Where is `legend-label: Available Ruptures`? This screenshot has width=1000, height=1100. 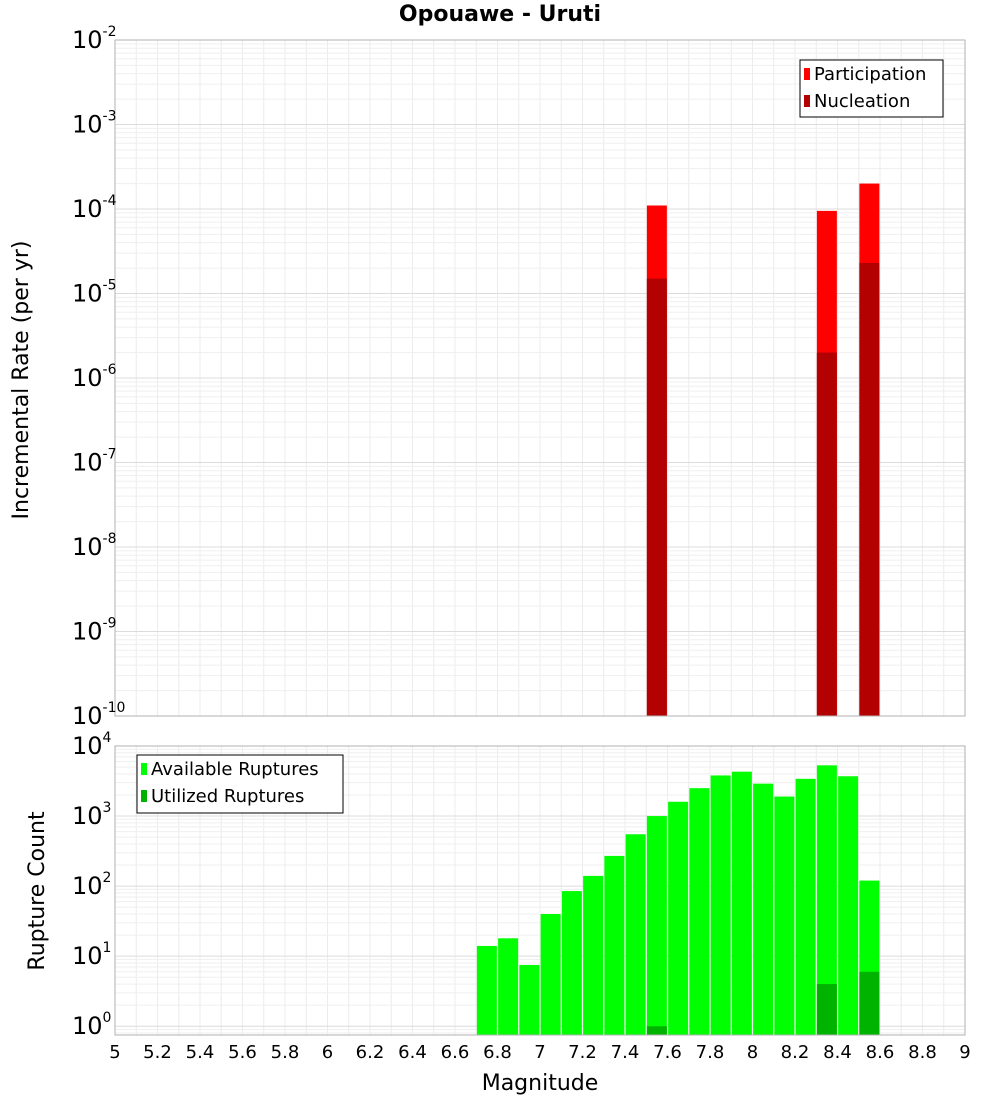
legend-label: Available Ruptures is located at coordinates (235, 769).